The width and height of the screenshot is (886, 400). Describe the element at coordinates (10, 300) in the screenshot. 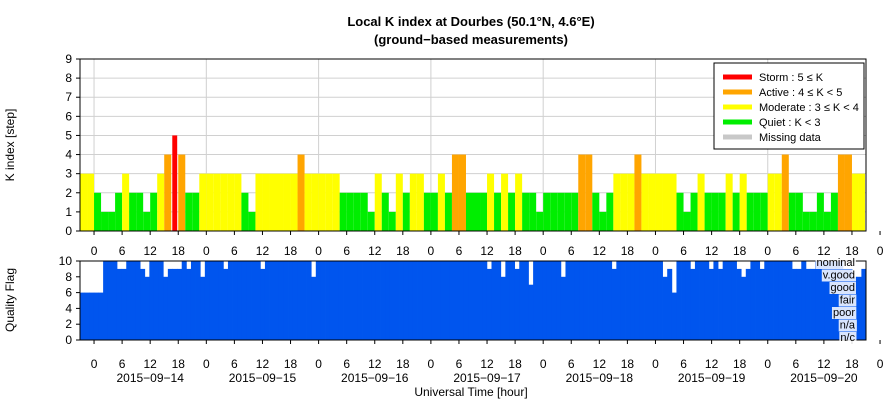

I see `q-y-axis-label: Quality Flag` at that location.